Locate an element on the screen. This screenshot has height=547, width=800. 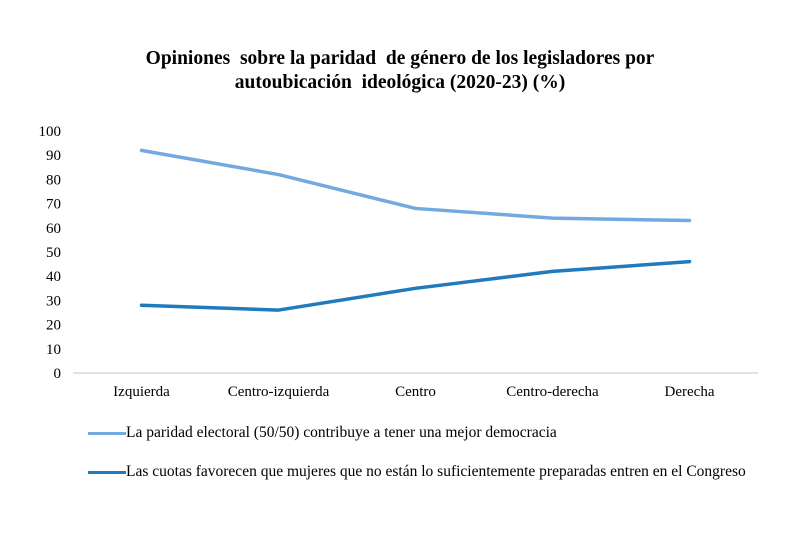
y-tick-label: 90 is located at coordinates (53, 156).